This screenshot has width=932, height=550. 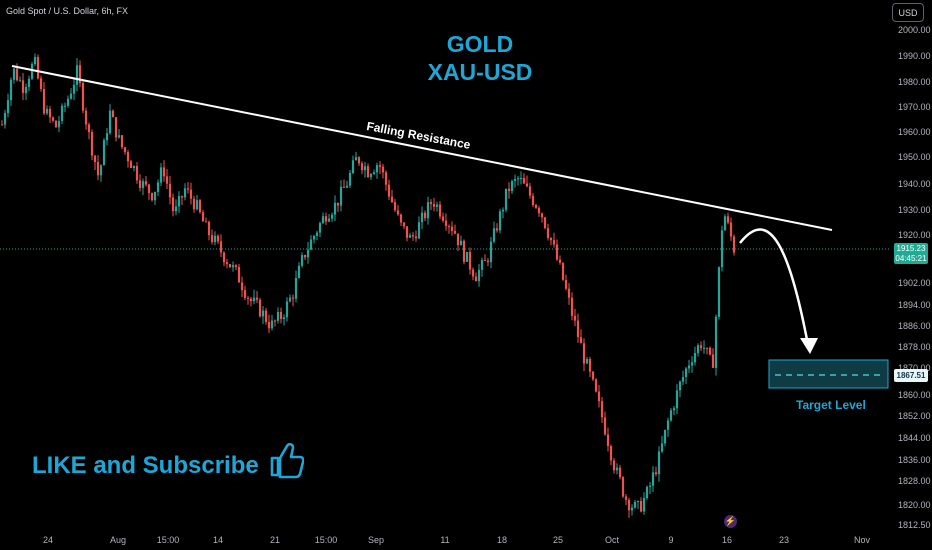 I want to click on y-tick-label: 1812.50, so click(x=914, y=525).